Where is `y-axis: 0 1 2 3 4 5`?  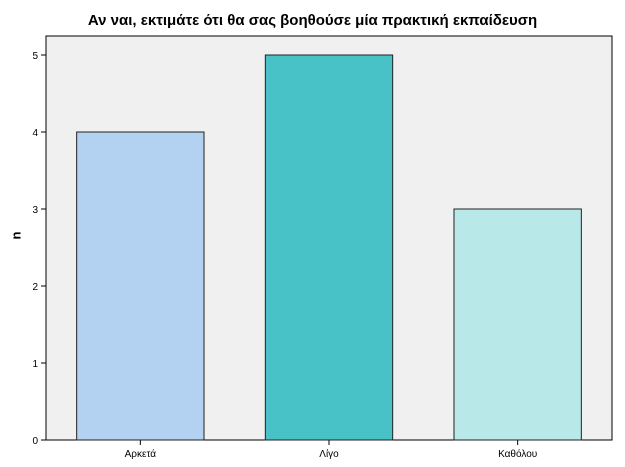
y-axis: 0 1 2 3 4 5 is located at coordinates (39, 249).